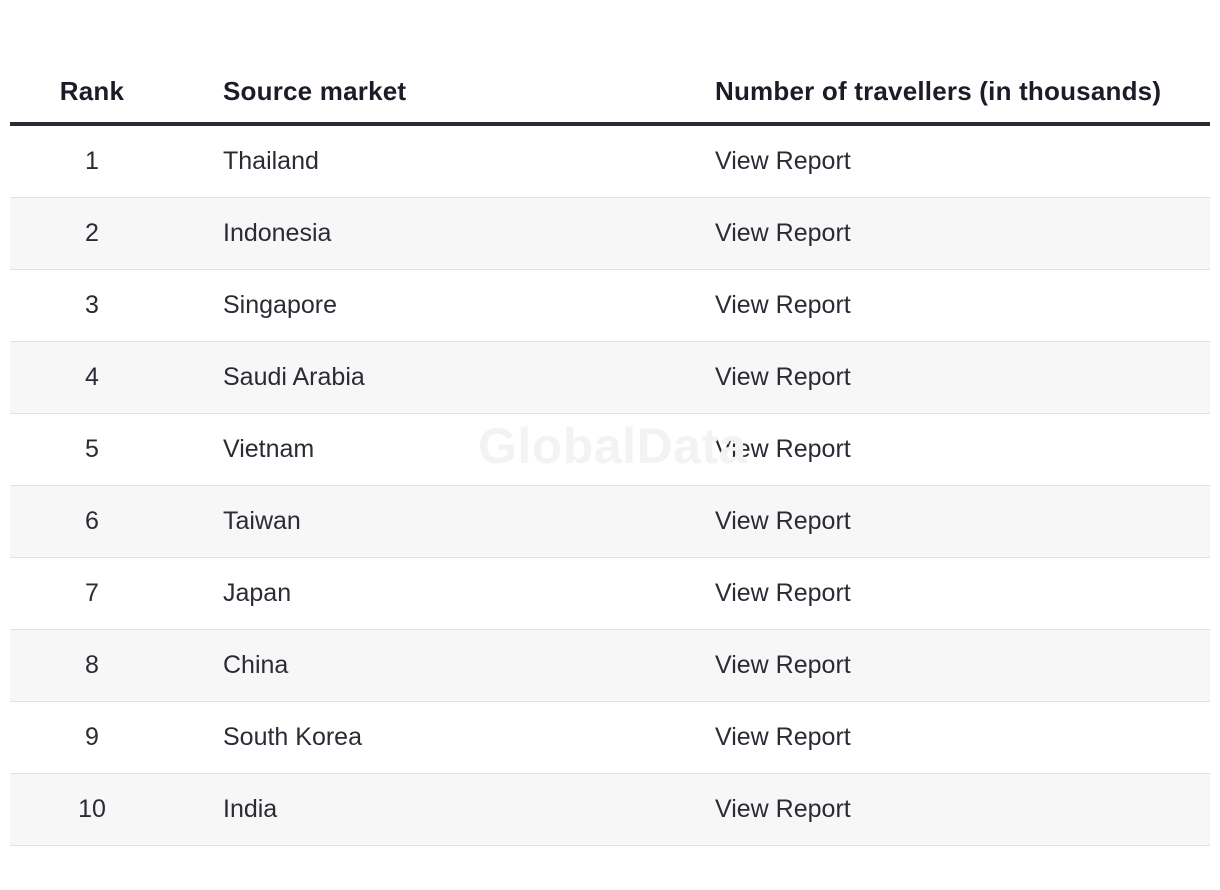  I want to click on table-row: 10 India View Report, so click(610, 810).